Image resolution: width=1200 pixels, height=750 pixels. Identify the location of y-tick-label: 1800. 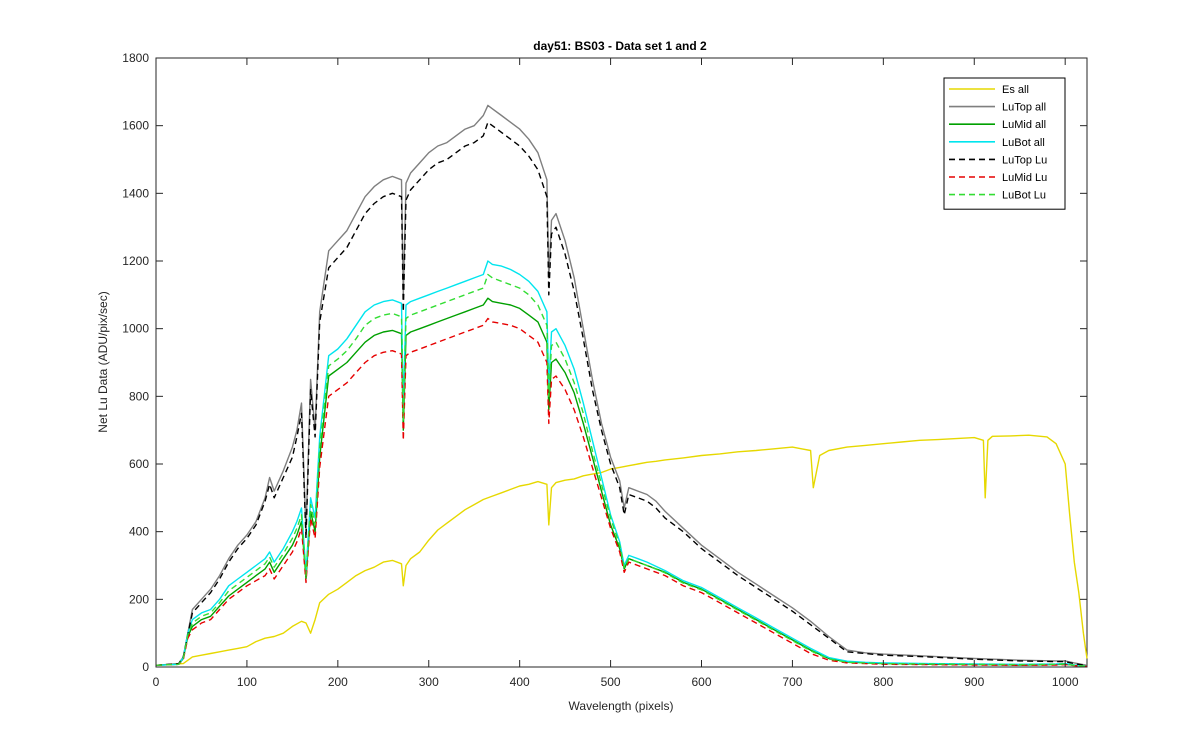
(135, 58).